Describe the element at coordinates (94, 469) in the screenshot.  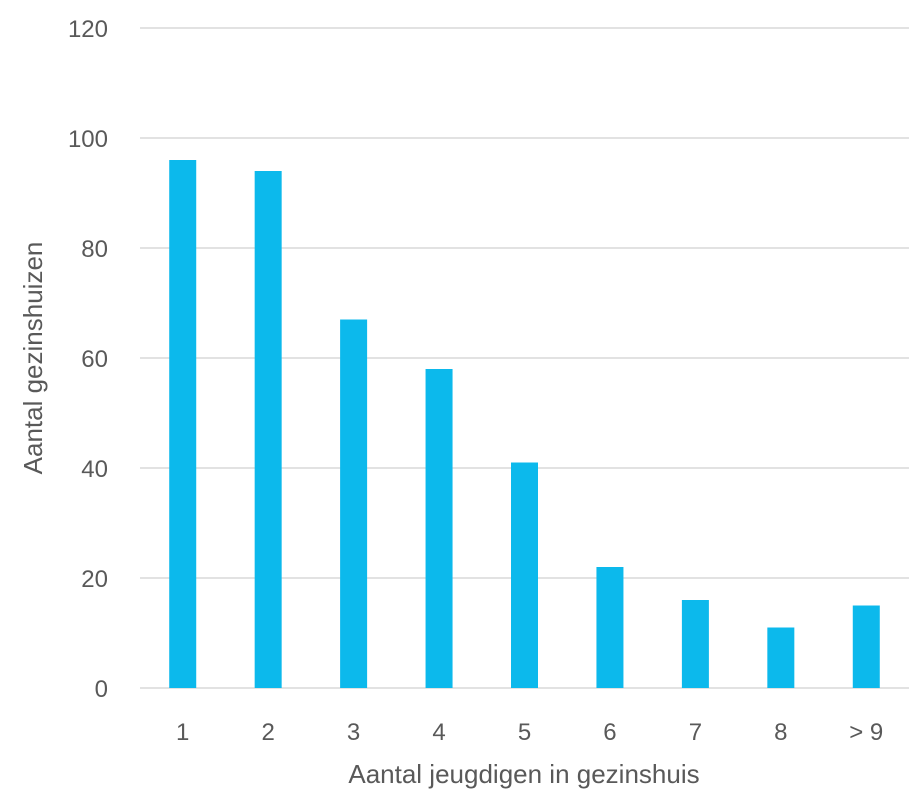
I see `y-tick-label: 40` at that location.